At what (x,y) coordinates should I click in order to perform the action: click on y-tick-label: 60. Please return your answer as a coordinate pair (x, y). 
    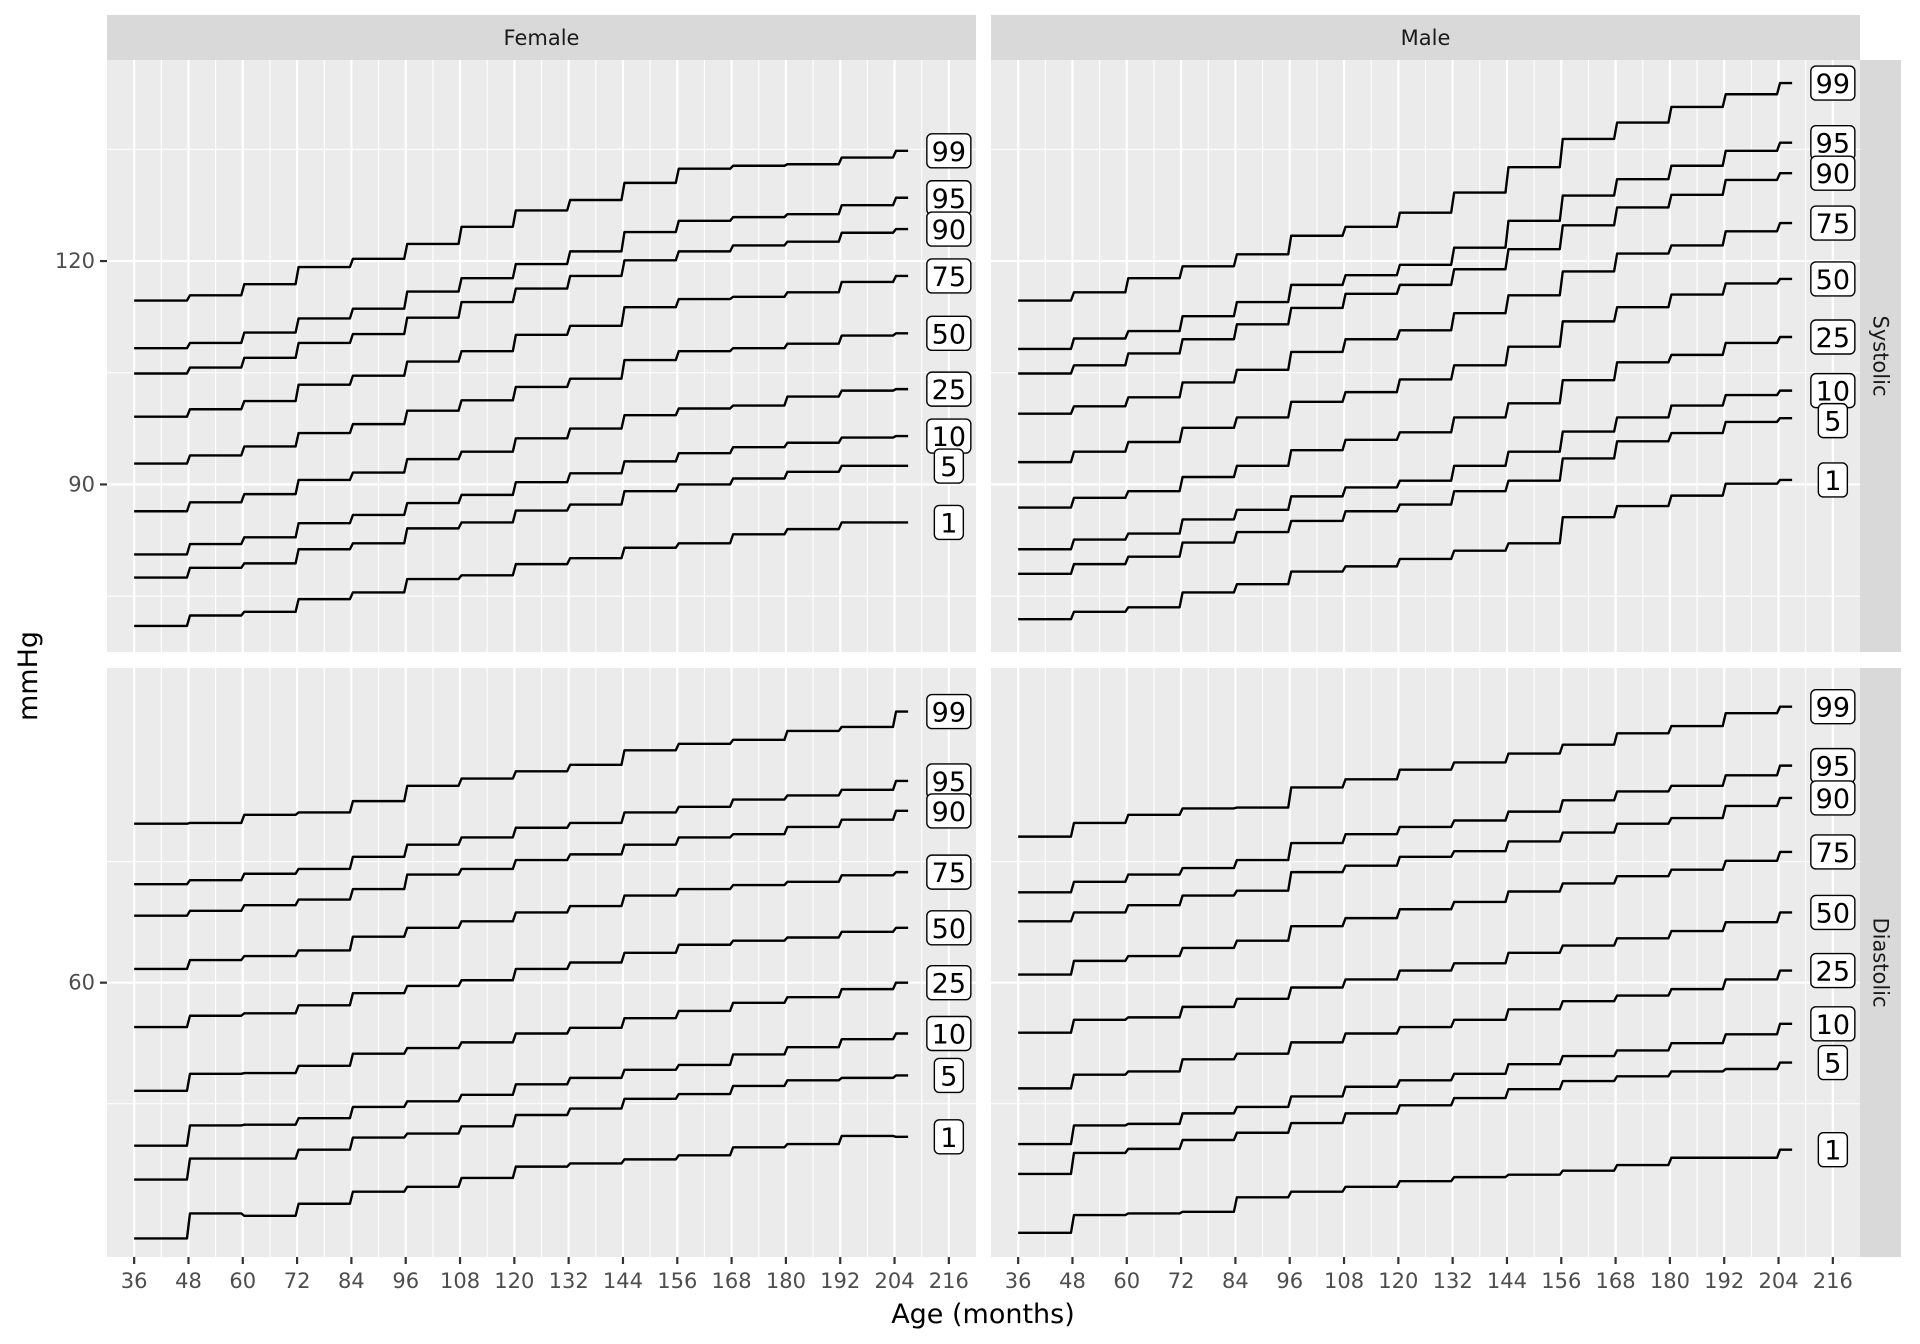
    Looking at the image, I should click on (81, 983).